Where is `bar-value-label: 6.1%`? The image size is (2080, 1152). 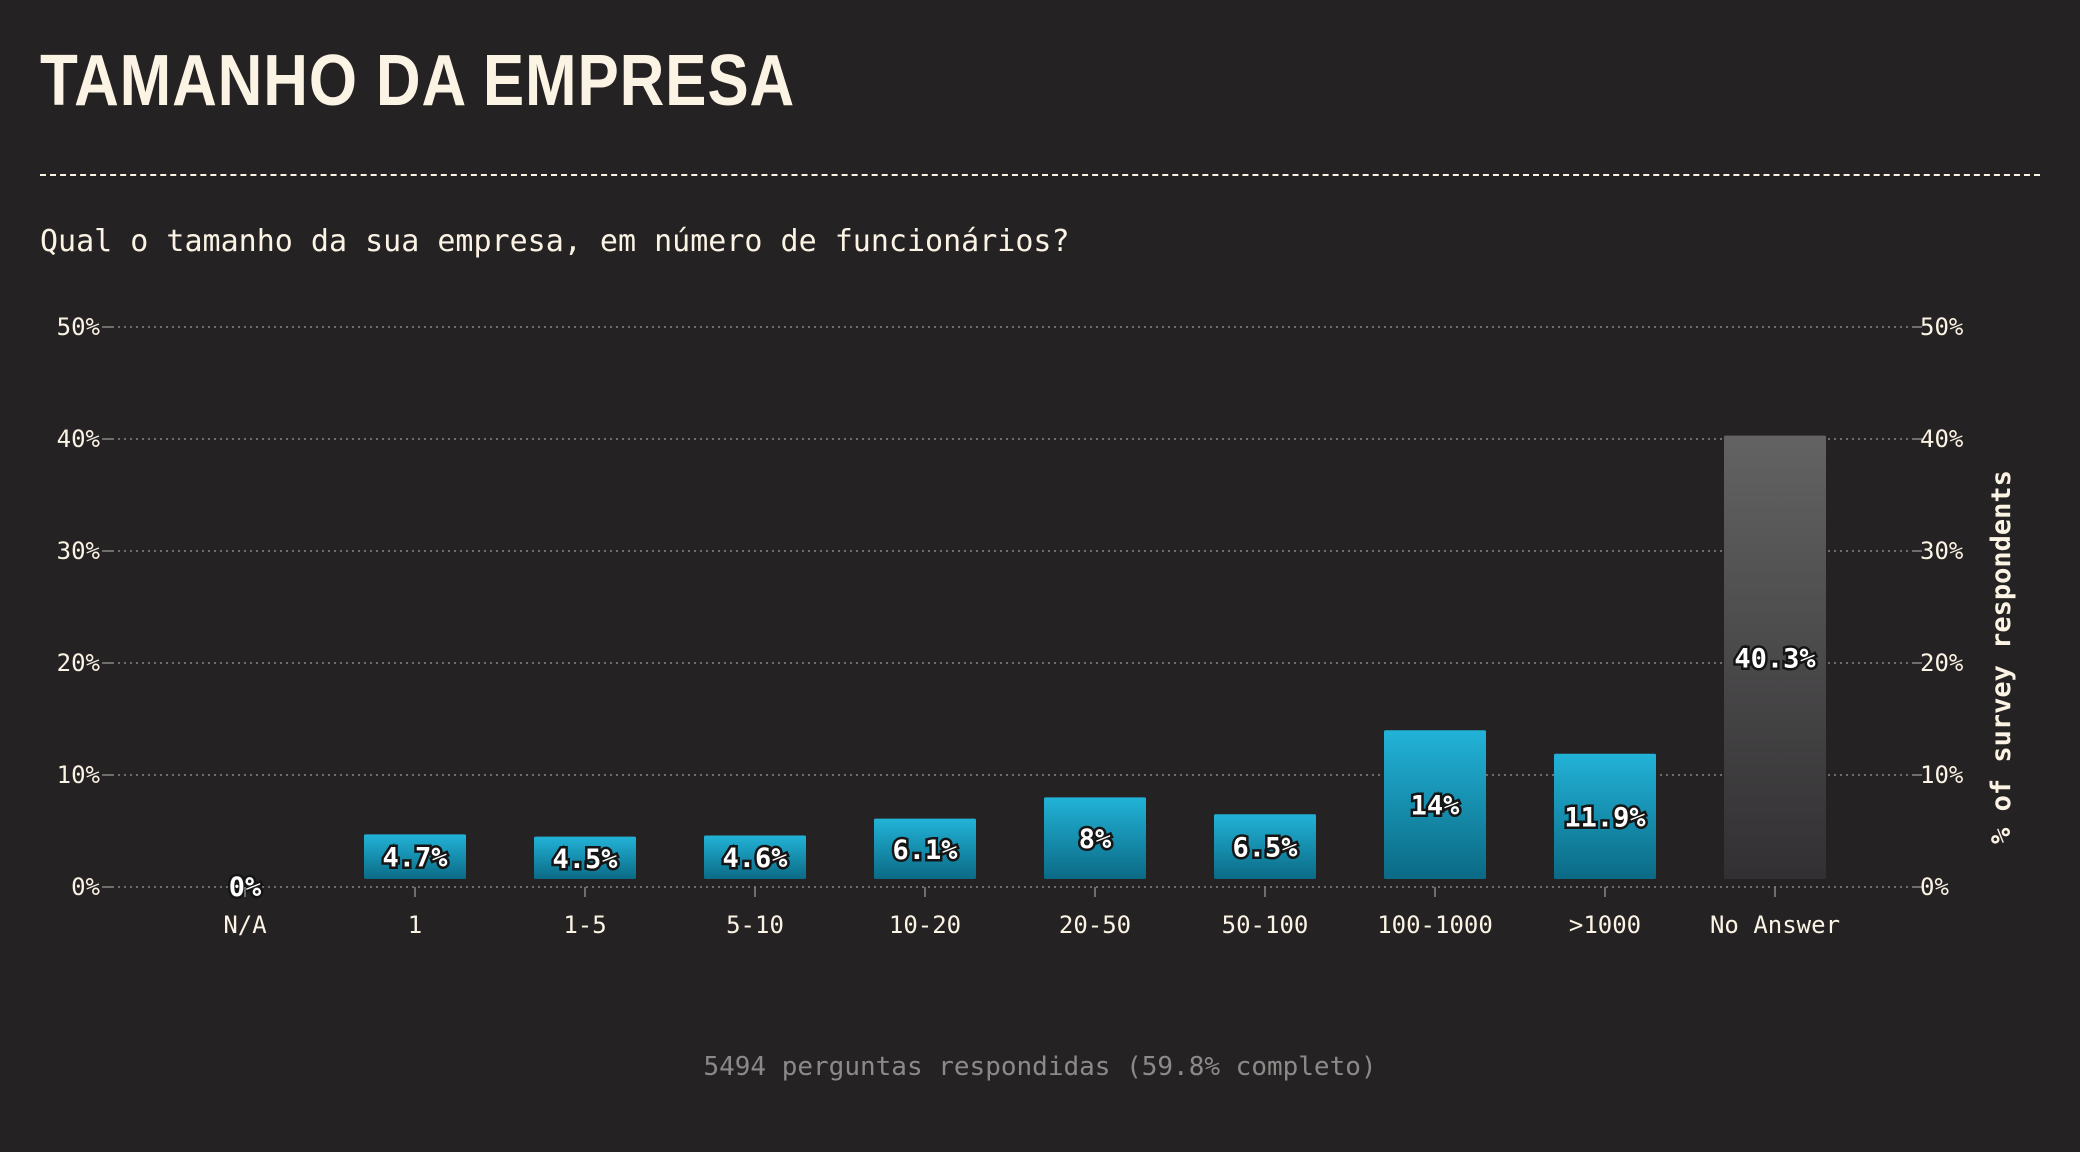 bar-value-label: 6.1% is located at coordinates (925, 850).